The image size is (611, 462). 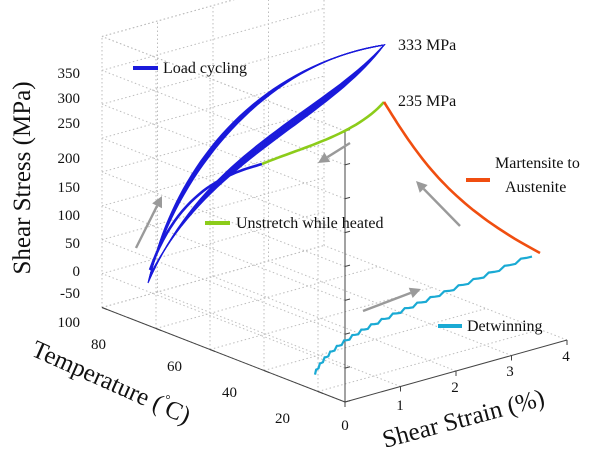 What do you see at coordinates (69, 159) in the screenshot?
I see `z-tick-label: 200` at bounding box center [69, 159].